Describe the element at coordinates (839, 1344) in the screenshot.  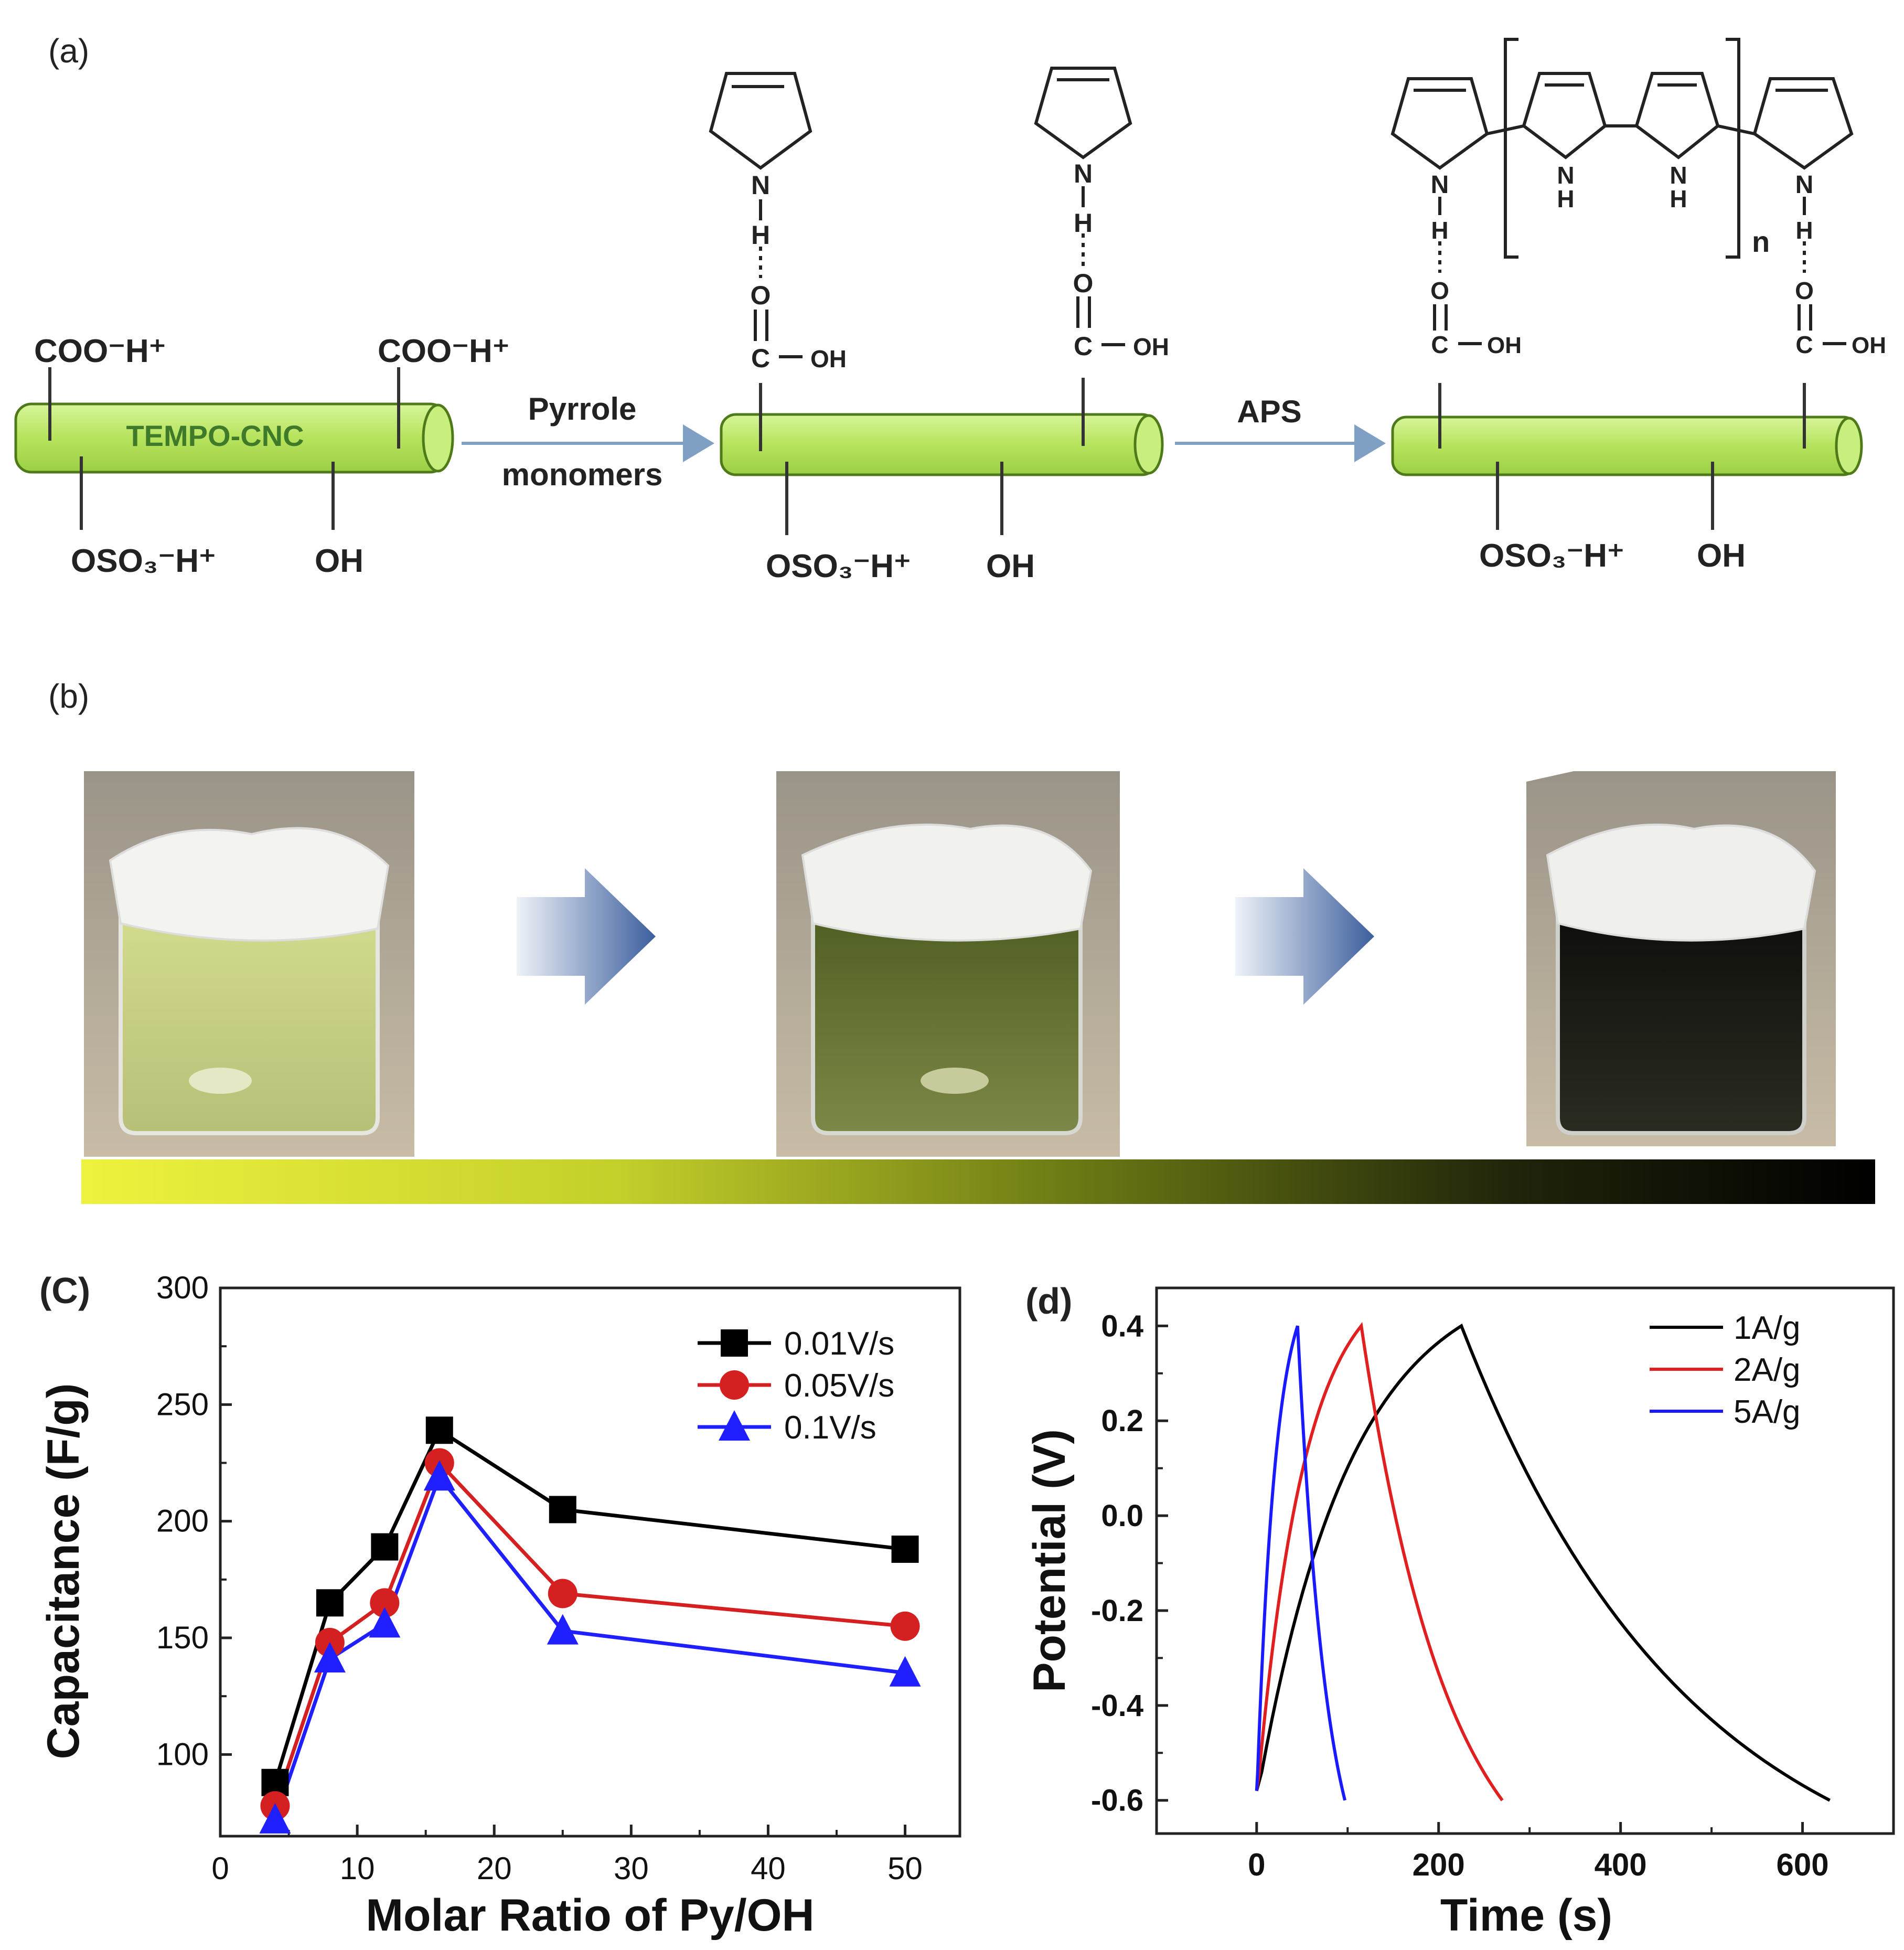
I see `legend-label-c: 0.01V/s` at that location.